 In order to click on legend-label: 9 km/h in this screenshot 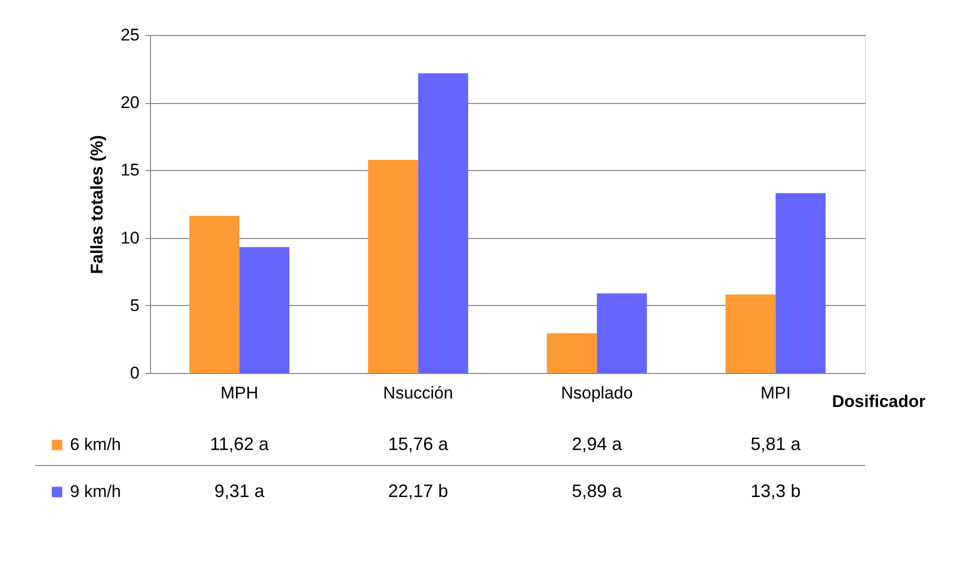, I will do `click(96, 491)`.